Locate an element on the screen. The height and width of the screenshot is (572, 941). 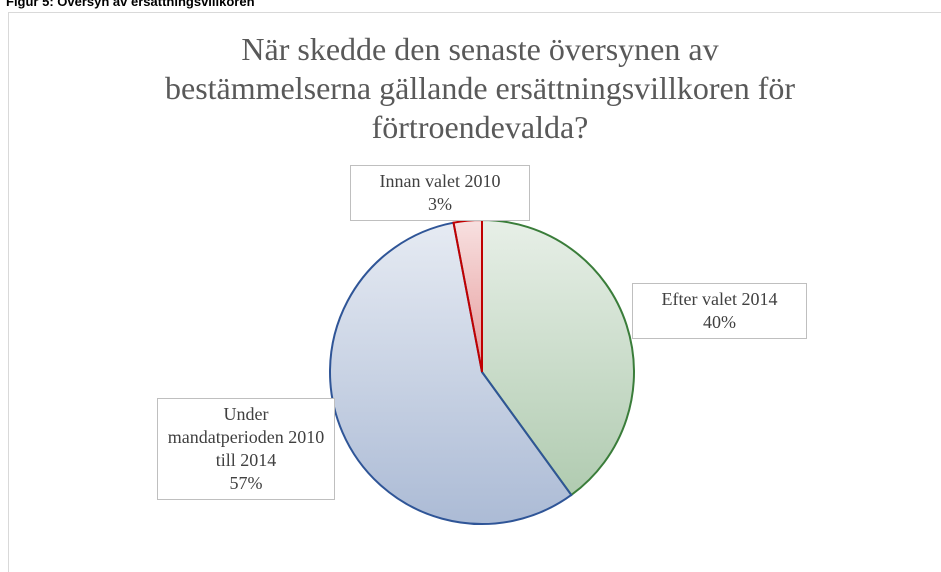
data-label: Efter valet 2014 40% is located at coordinates (719, 311).